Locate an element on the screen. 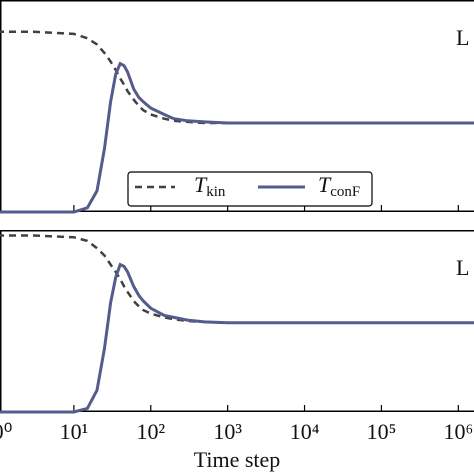  legend-box is located at coordinates (250, 189).